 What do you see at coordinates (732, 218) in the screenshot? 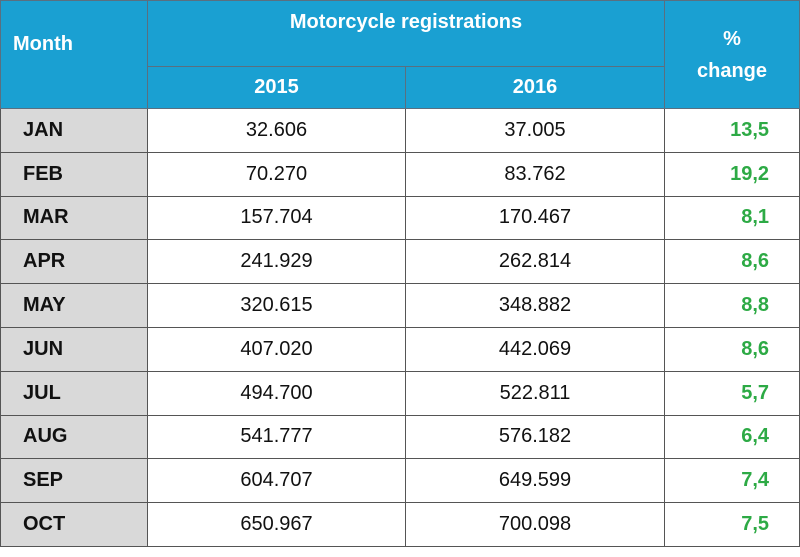
I see `change-cell: 8,1` at bounding box center [732, 218].